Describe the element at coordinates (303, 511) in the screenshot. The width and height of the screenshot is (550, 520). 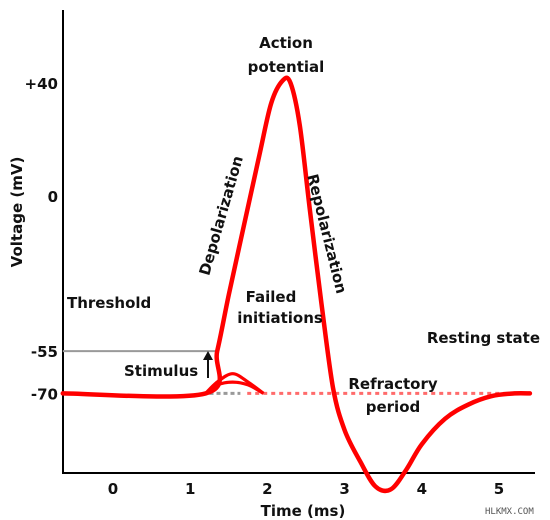
I see `x-axis-label: Time (ms)` at that location.